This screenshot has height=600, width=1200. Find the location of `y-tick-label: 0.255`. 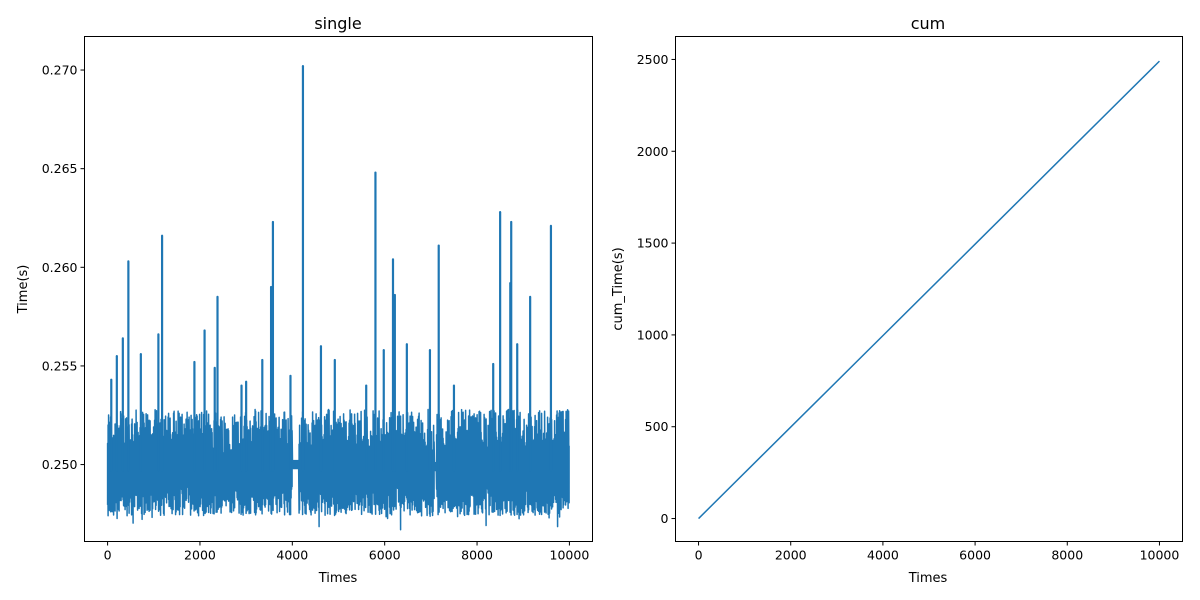

y-tick-label: 0.255 is located at coordinates (60, 365).